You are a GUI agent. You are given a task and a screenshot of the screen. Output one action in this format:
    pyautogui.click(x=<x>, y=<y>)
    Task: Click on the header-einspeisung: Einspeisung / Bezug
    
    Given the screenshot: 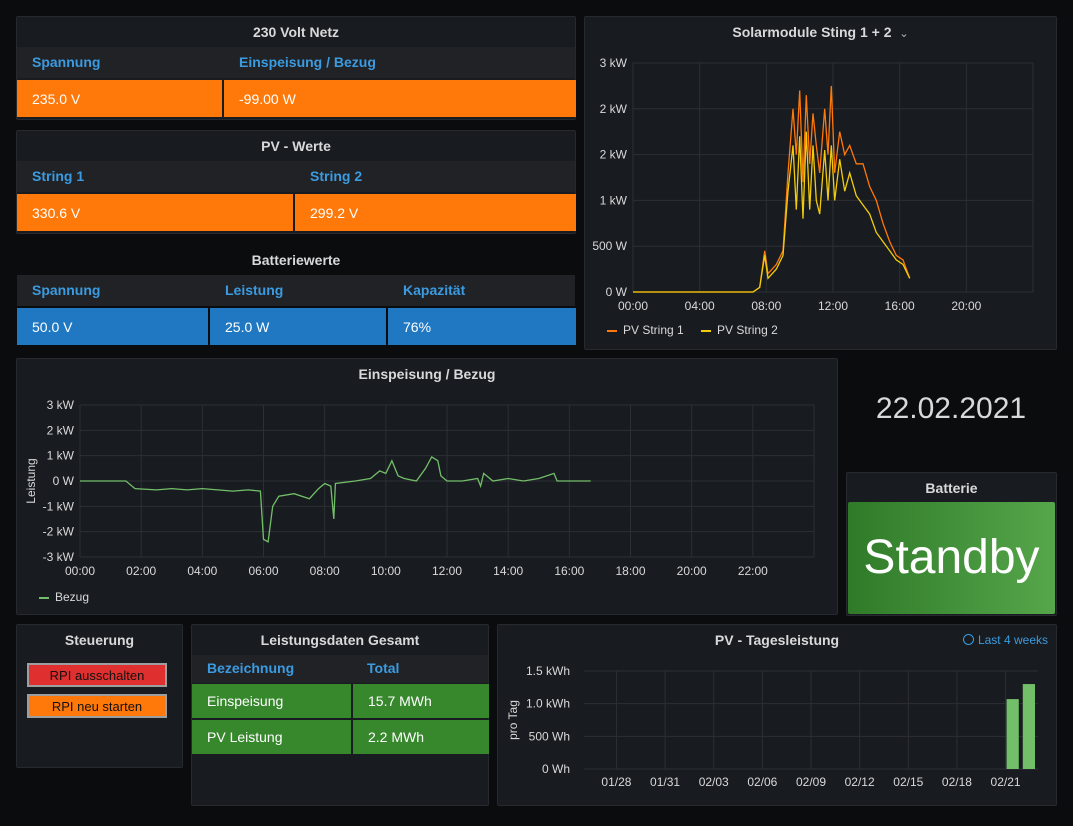 What is the action you would take?
    pyautogui.click(x=307, y=62)
    